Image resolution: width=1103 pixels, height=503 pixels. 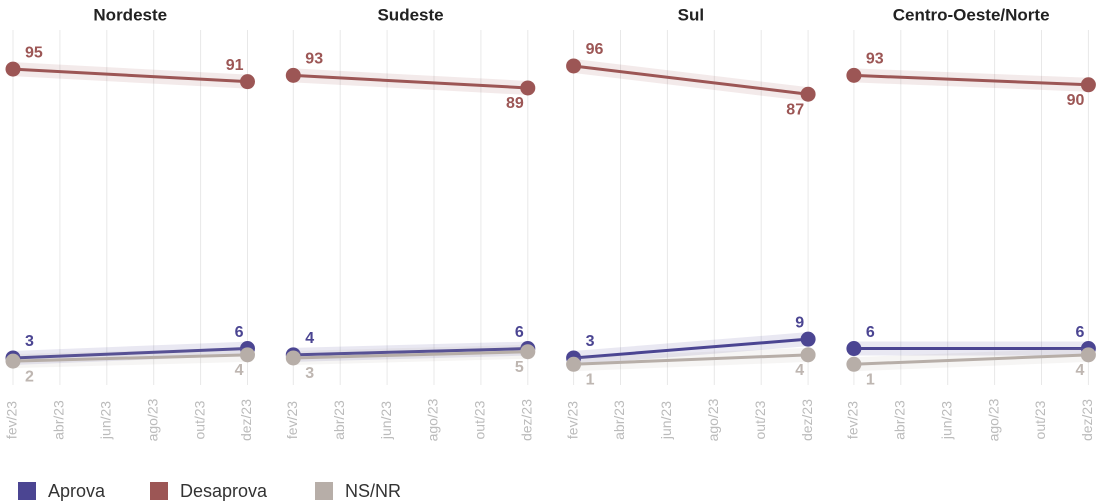 I want to click on legend-label: Desaprova, so click(x=224, y=491).